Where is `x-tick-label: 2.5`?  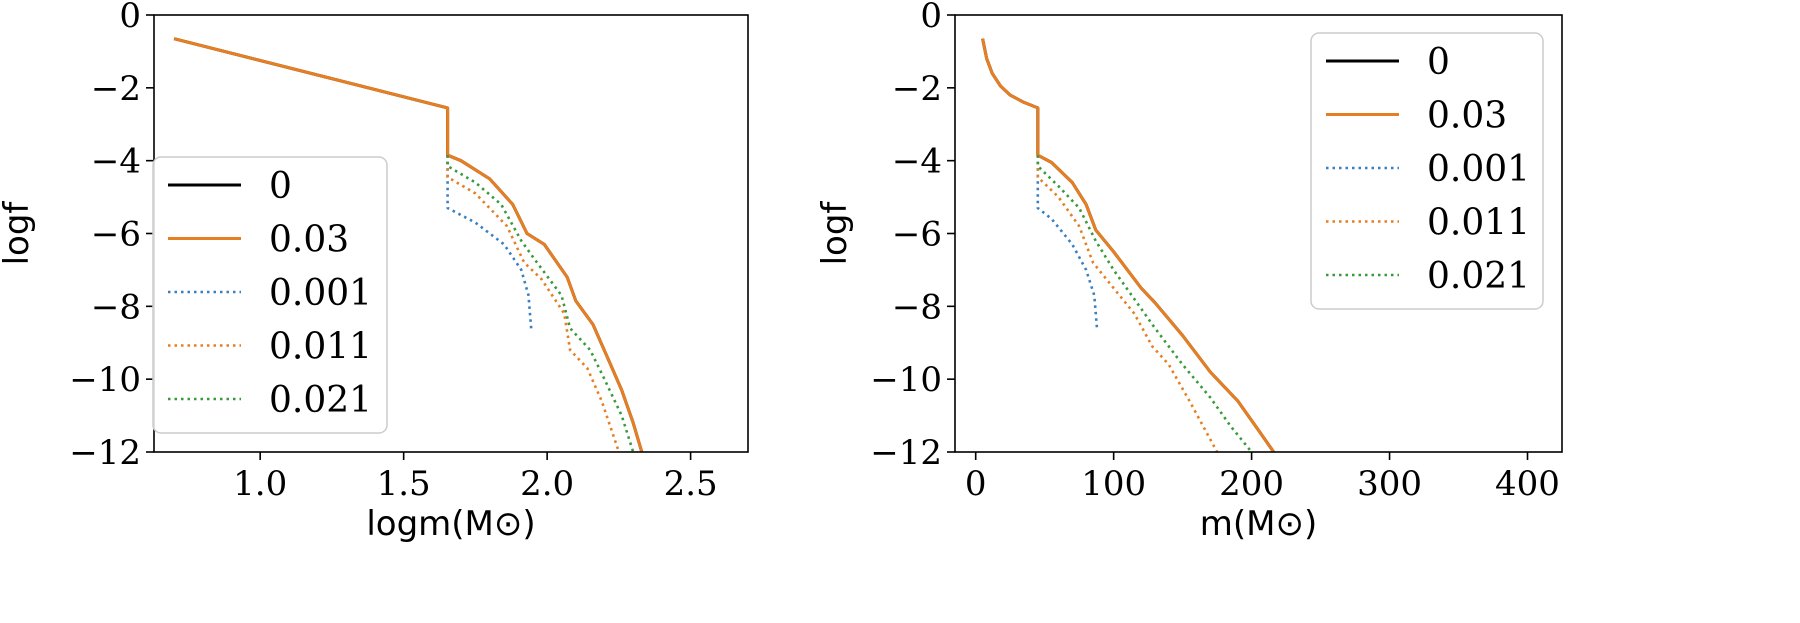
x-tick-label: 2.5 is located at coordinates (691, 484).